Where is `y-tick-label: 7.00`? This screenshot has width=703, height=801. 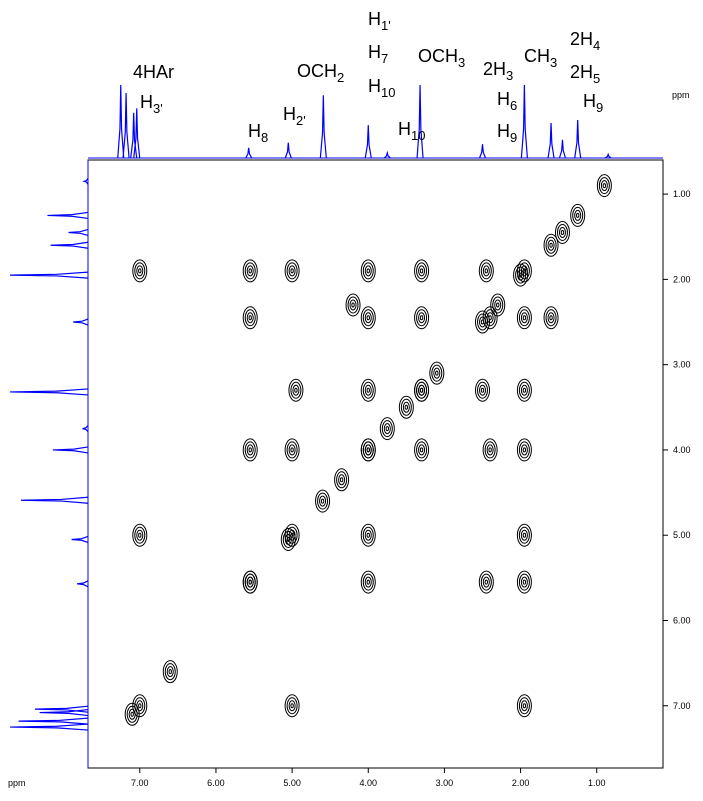 y-tick-label: 7.00 is located at coordinates (682, 706).